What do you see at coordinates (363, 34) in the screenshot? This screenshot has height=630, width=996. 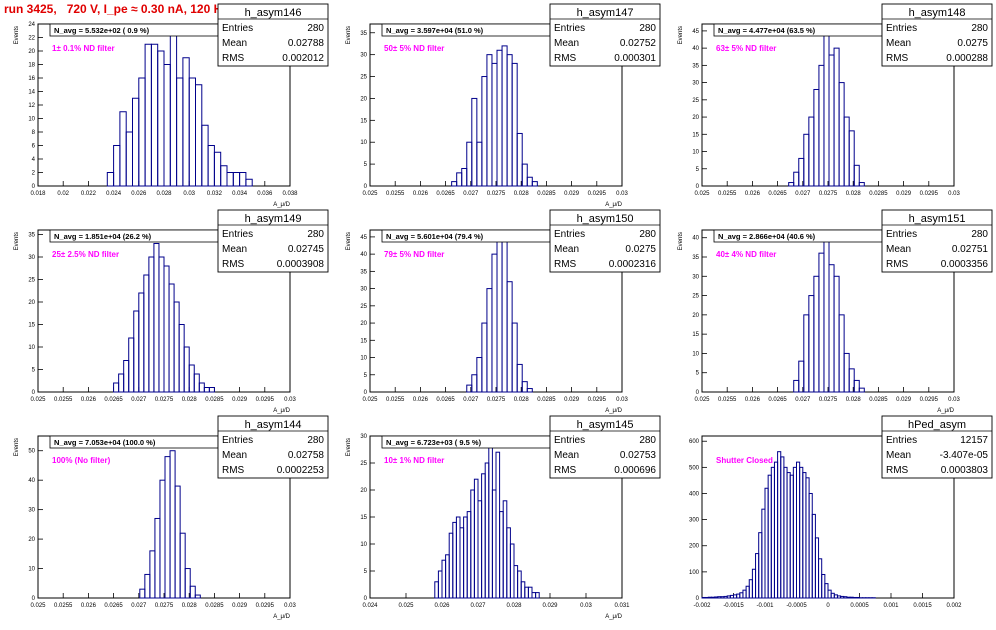 I see `y-tick-label: 35` at bounding box center [363, 34].